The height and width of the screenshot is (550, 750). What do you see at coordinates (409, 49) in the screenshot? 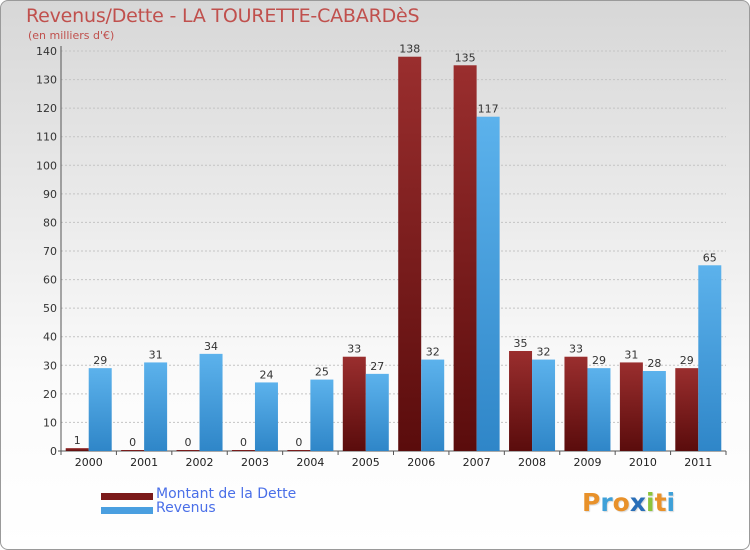
I see `data-label: 138` at bounding box center [409, 49].